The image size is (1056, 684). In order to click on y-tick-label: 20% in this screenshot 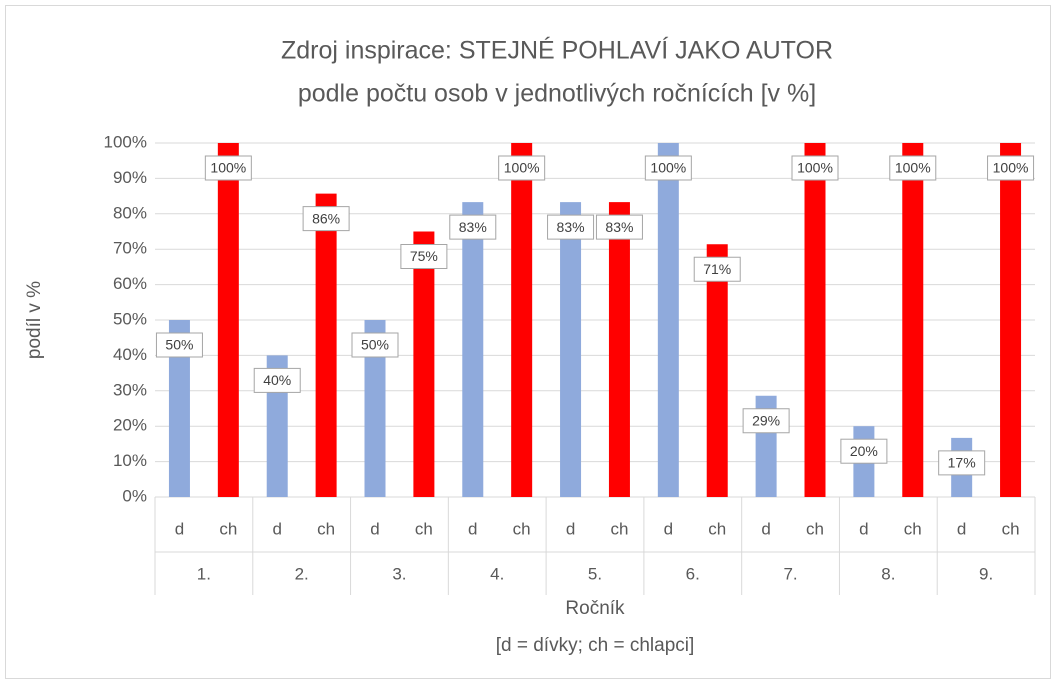, I will do `click(130, 425)`.